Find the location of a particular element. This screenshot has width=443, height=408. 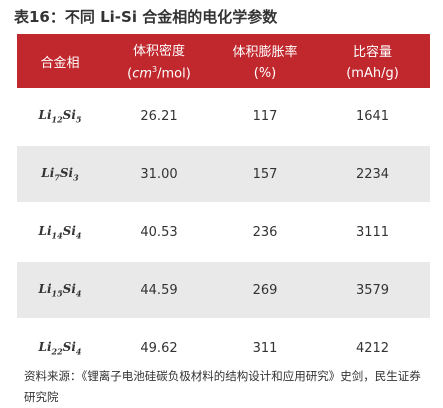

subscript: 22 is located at coordinates (57, 351).